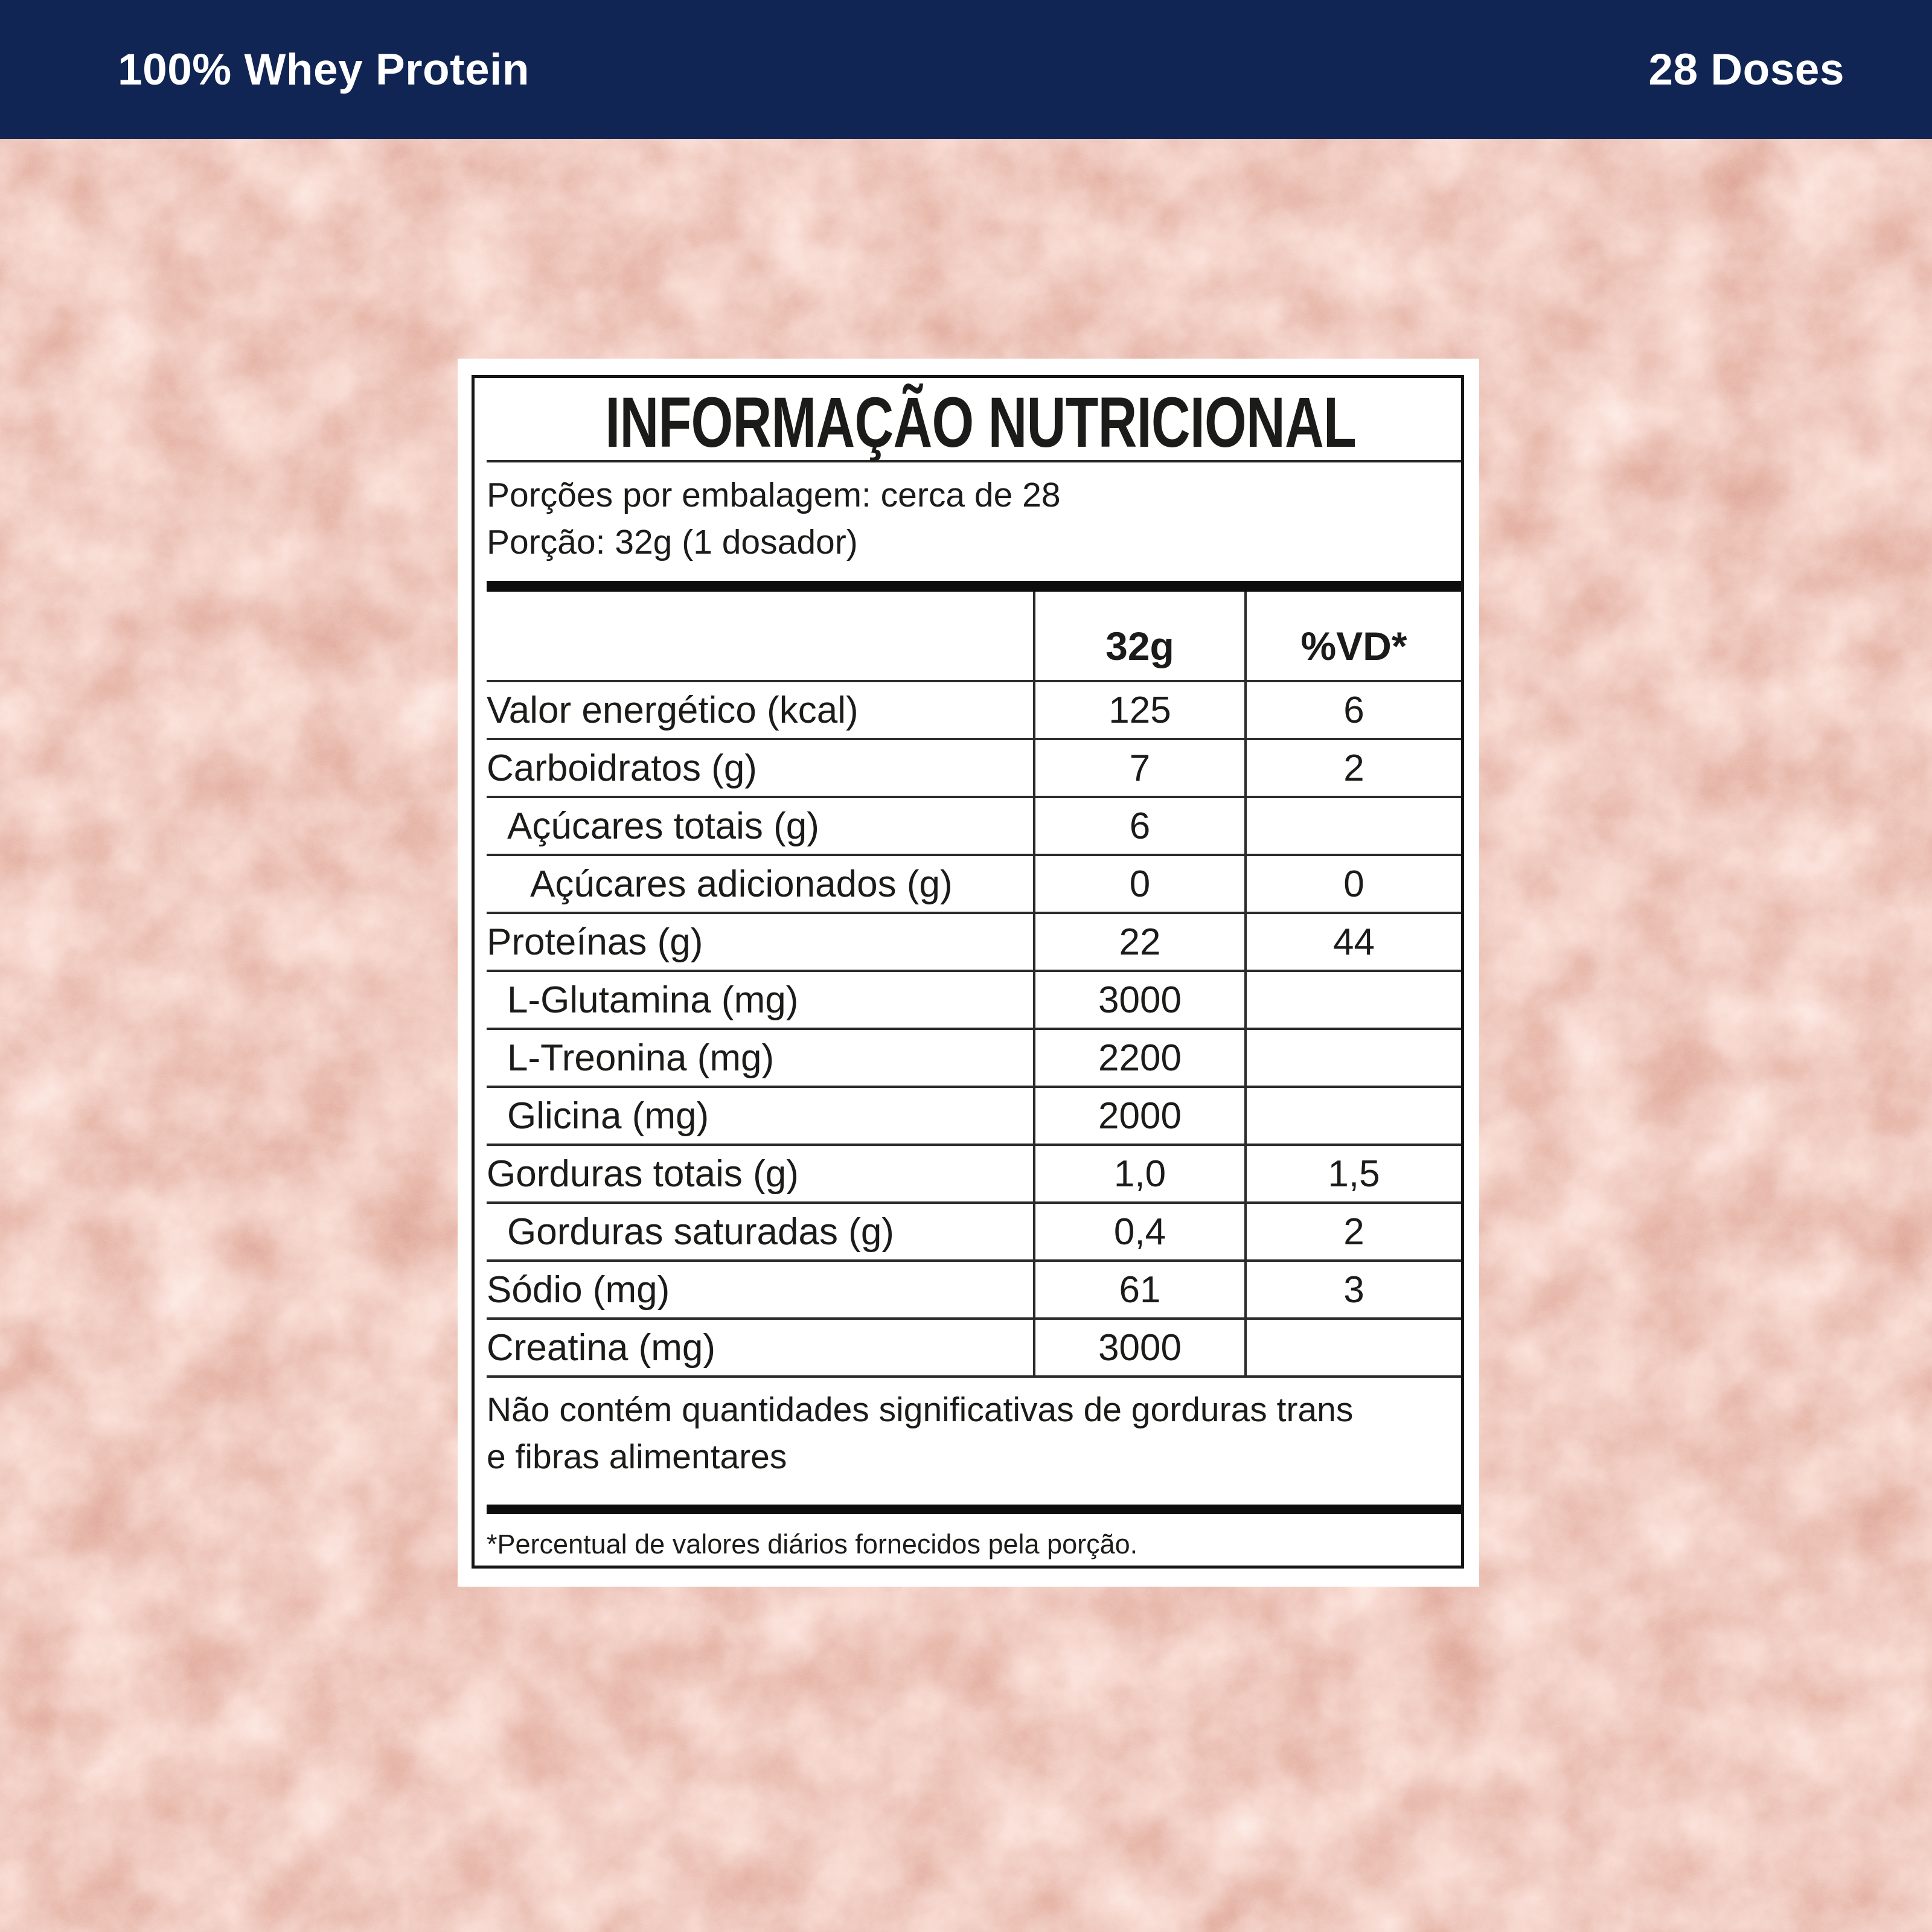 The width and height of the screenshot is (1932, 1932). What do you see at coordinates (974, 883) in the screenshot?
I see `table-row: Açúcares adicionados (g) 0 0` at bounding box center [974, 883].